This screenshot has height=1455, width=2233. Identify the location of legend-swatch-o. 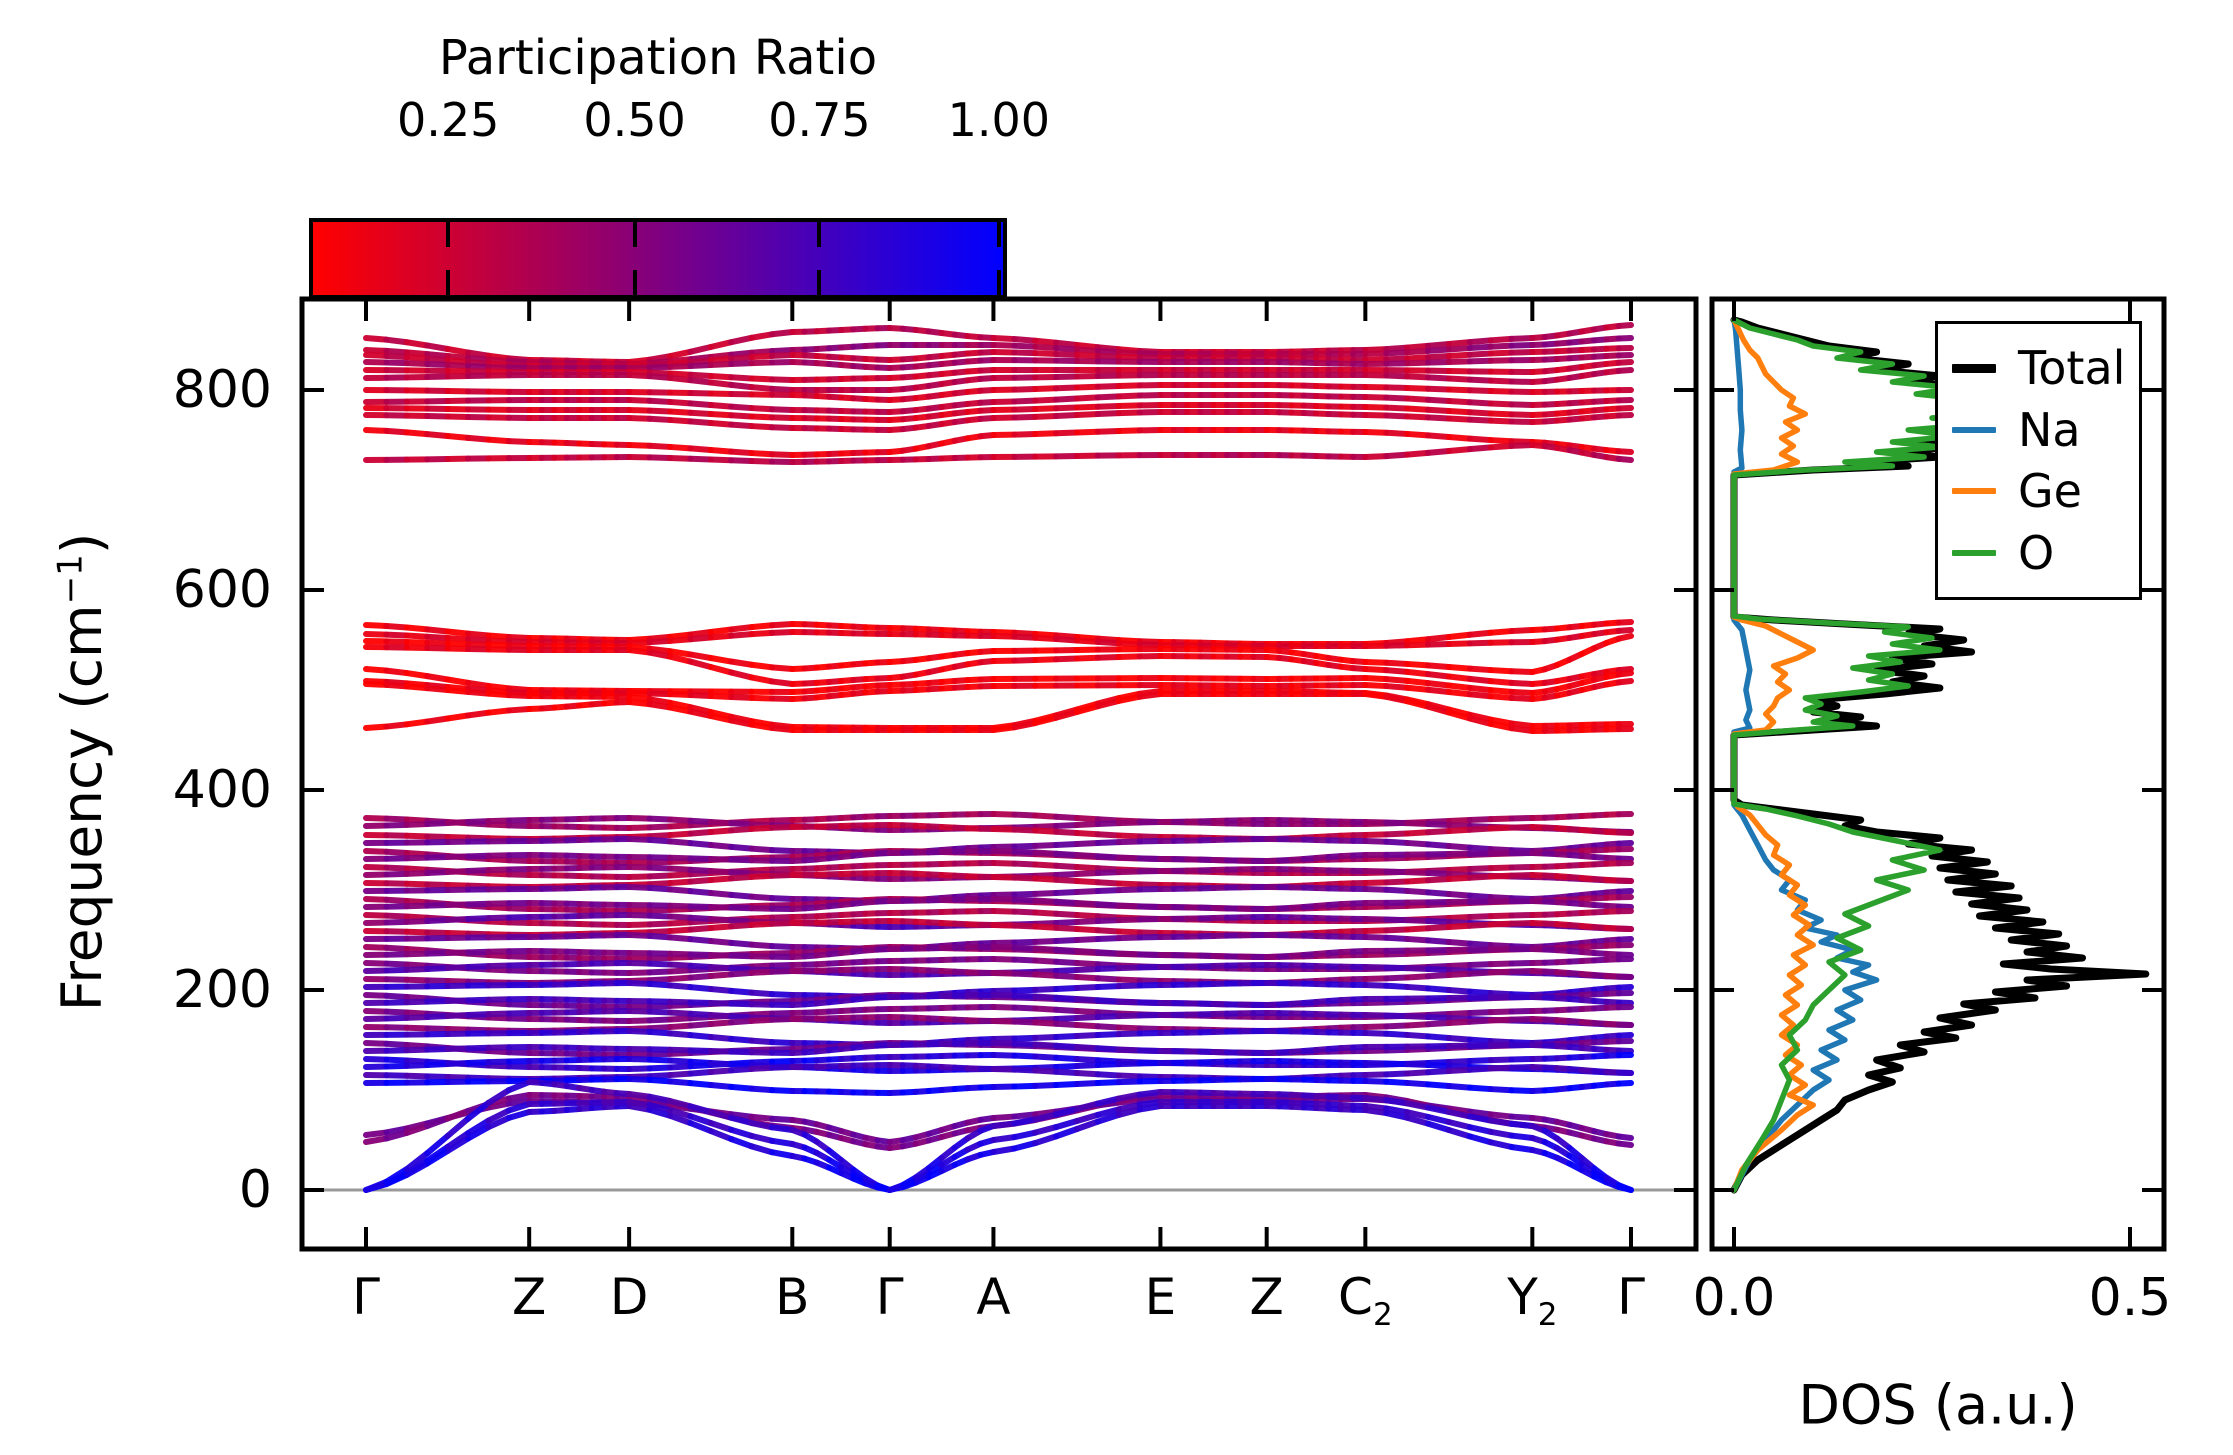
(1974, 552).